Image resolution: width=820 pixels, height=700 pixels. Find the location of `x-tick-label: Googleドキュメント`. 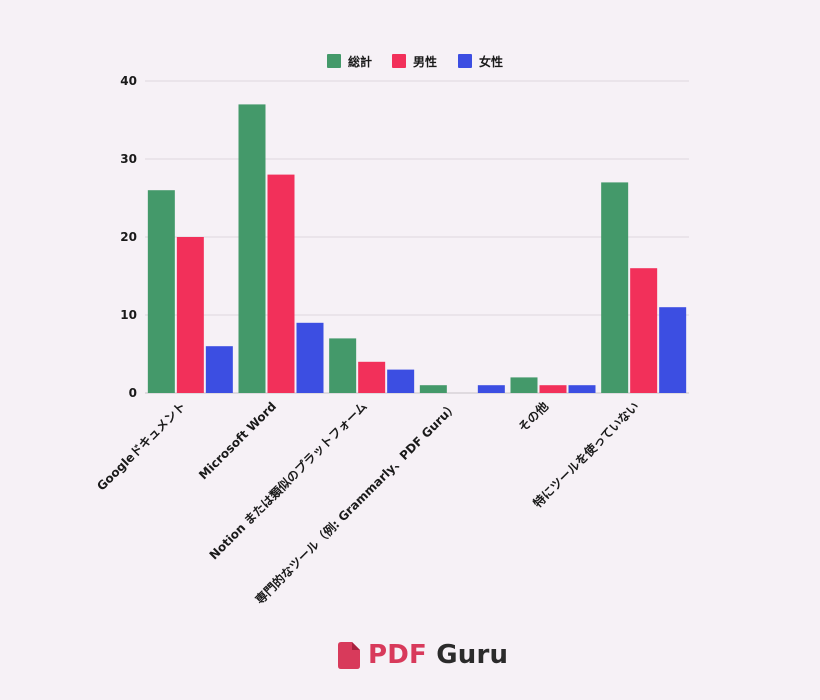

x-tick-label: Googleドキュメント is located at coordinates (141, 446).